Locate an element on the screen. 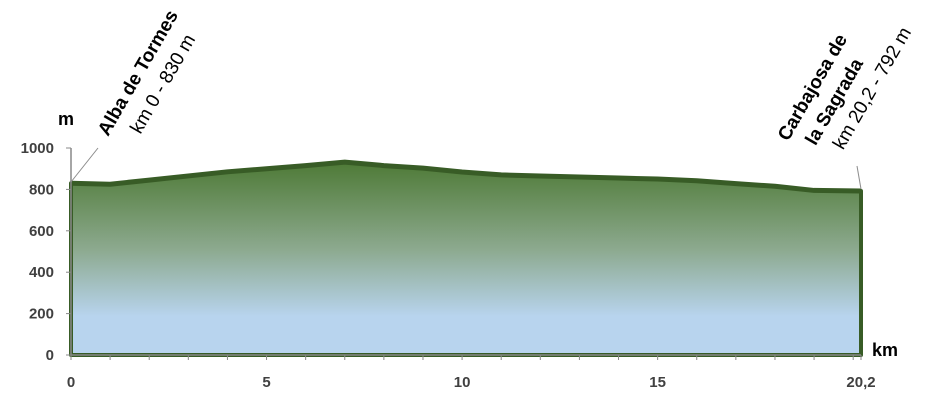 The height and width of the screenshot is (405, 947). start-annotation: Alba de Tormes km 0 - 830 m is located at coordinates (147, 73).